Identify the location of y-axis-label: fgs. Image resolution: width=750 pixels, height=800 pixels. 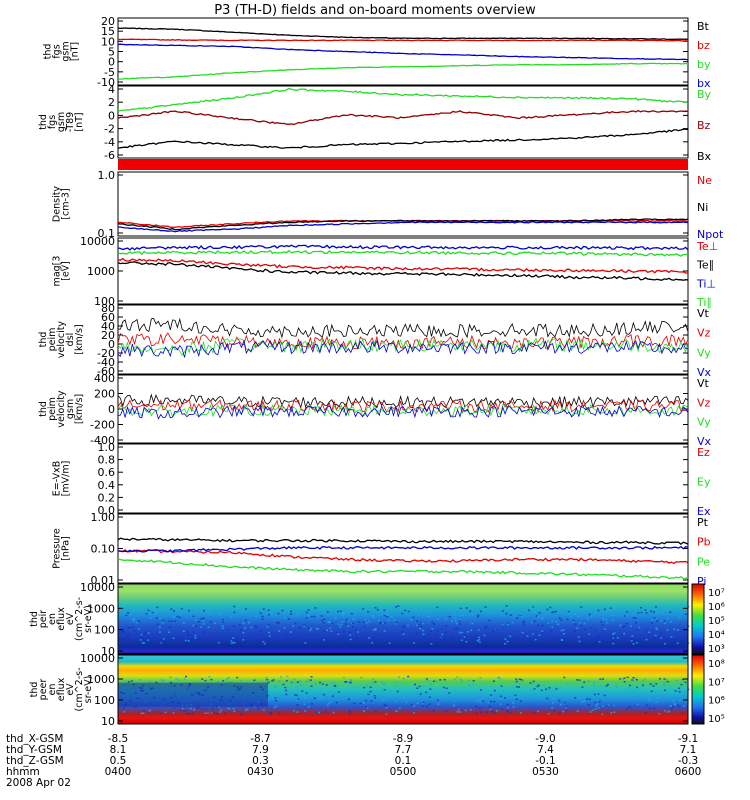
(52, 122).